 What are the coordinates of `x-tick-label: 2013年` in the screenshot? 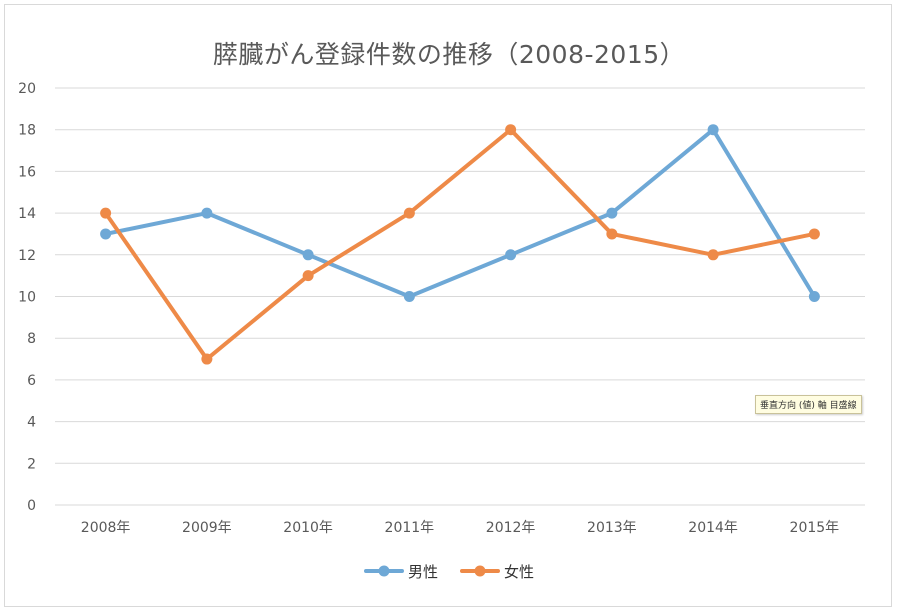 It's located at (612, 528).